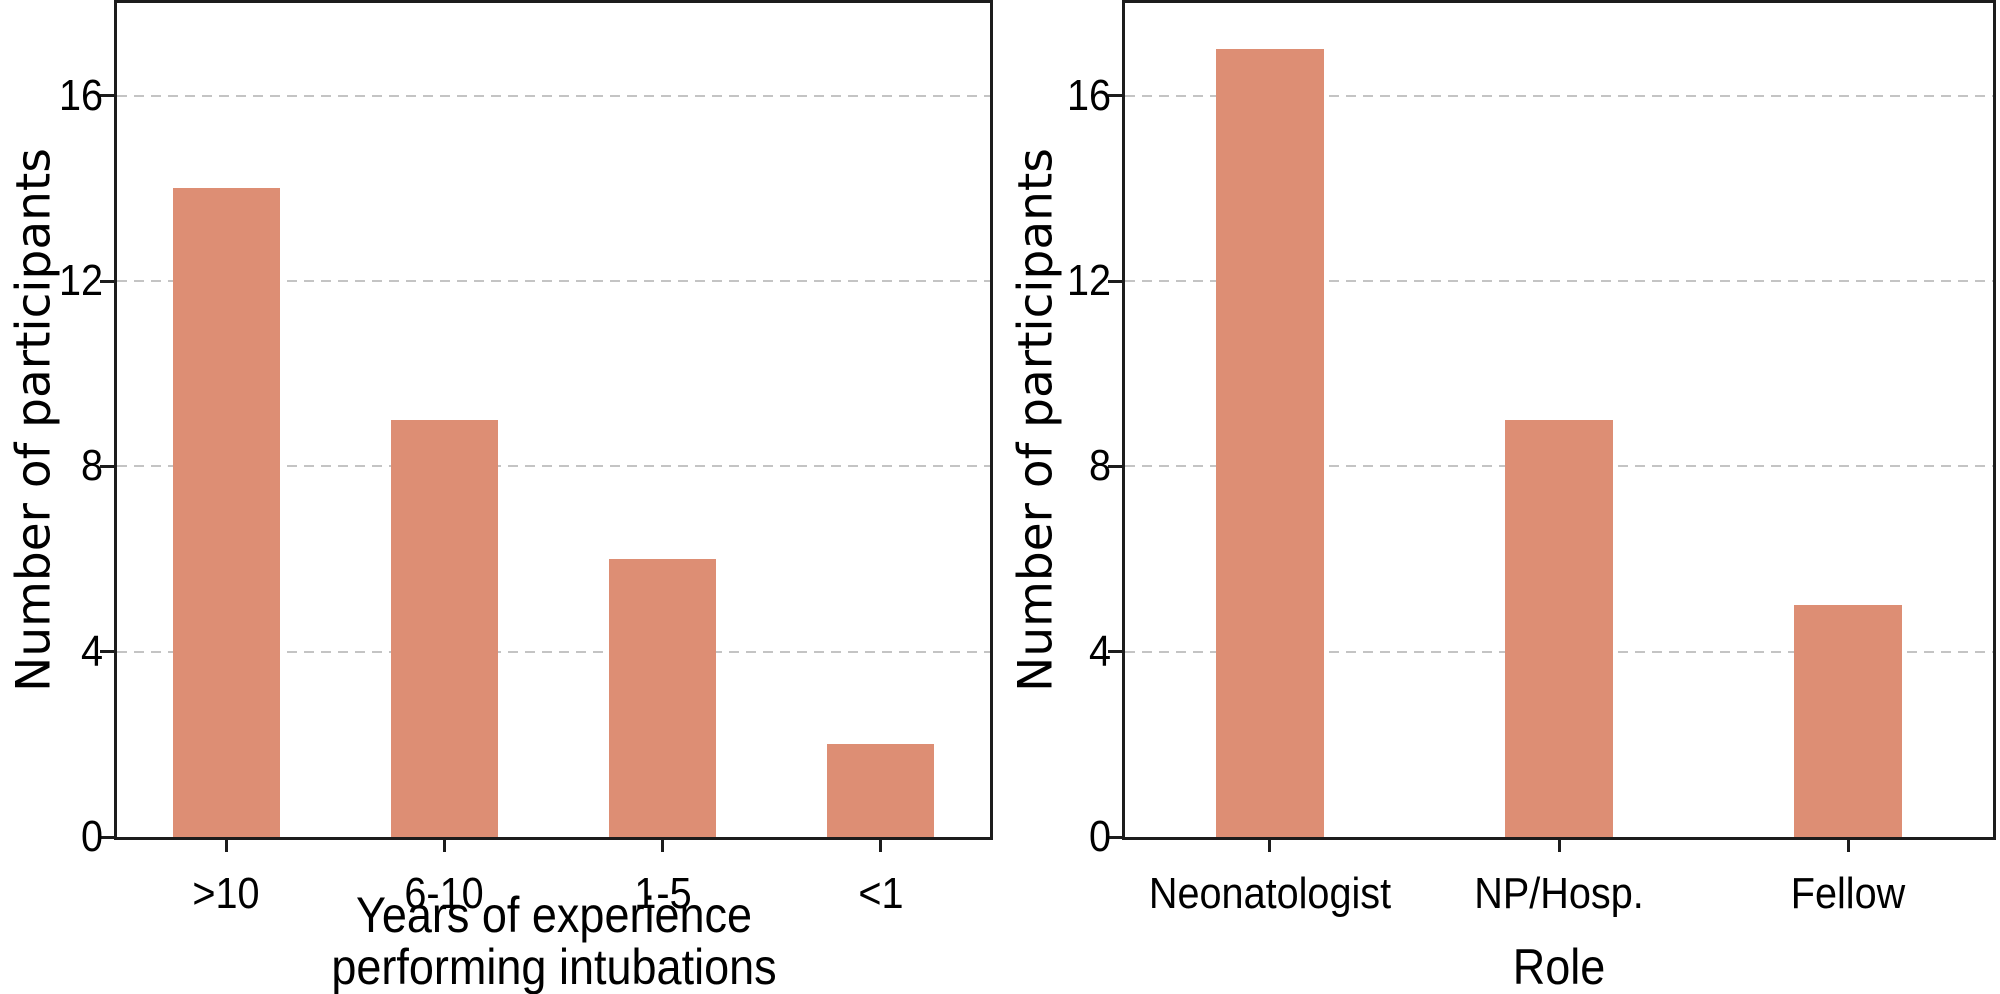 The height and width of the screenshot is (994, 2000). I want to click on x-axis-label-line-1: Role, so click(1559, 966).